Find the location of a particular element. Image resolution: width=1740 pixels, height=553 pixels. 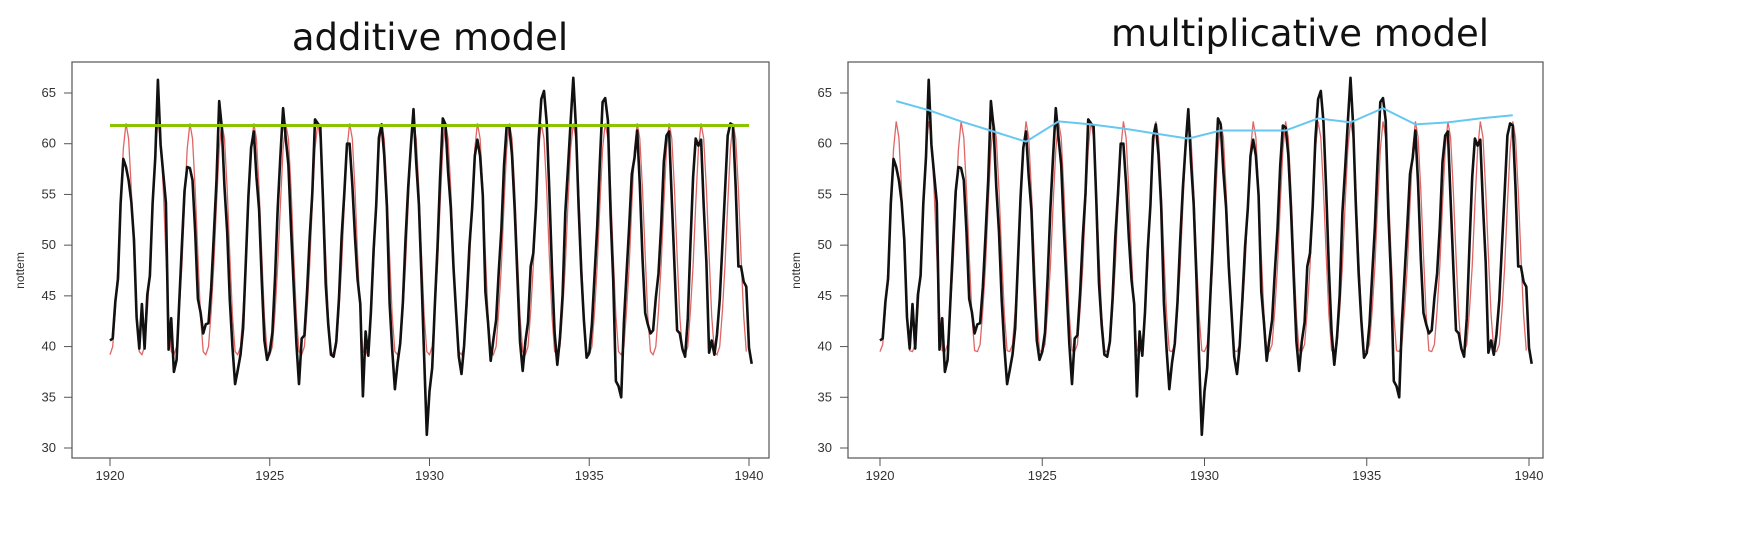

multiplicative-y-tick-label: 45 is located at coordinates (825, 295).